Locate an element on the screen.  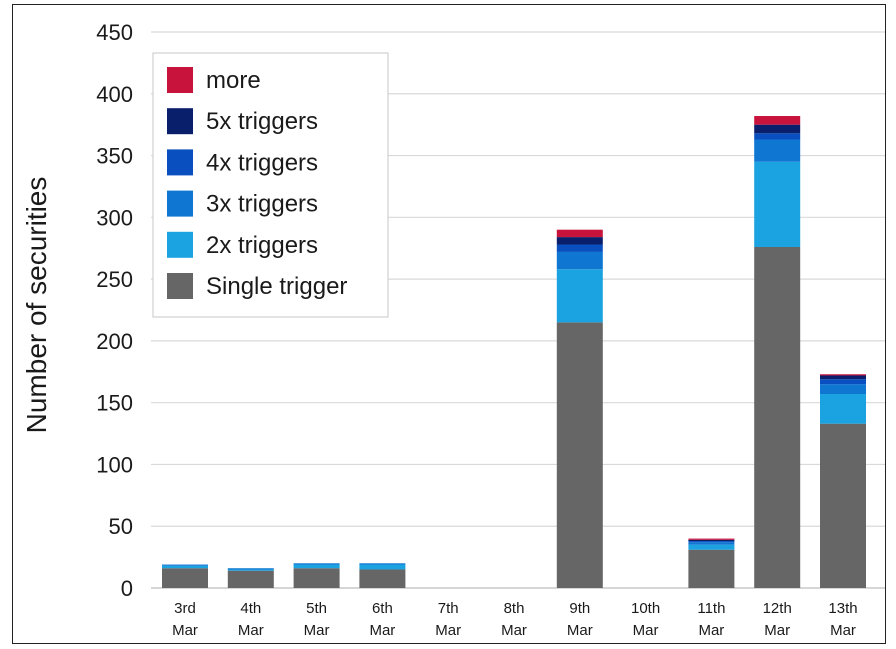
x-tick-label-day: 5th is located at coordinates (316, 608).